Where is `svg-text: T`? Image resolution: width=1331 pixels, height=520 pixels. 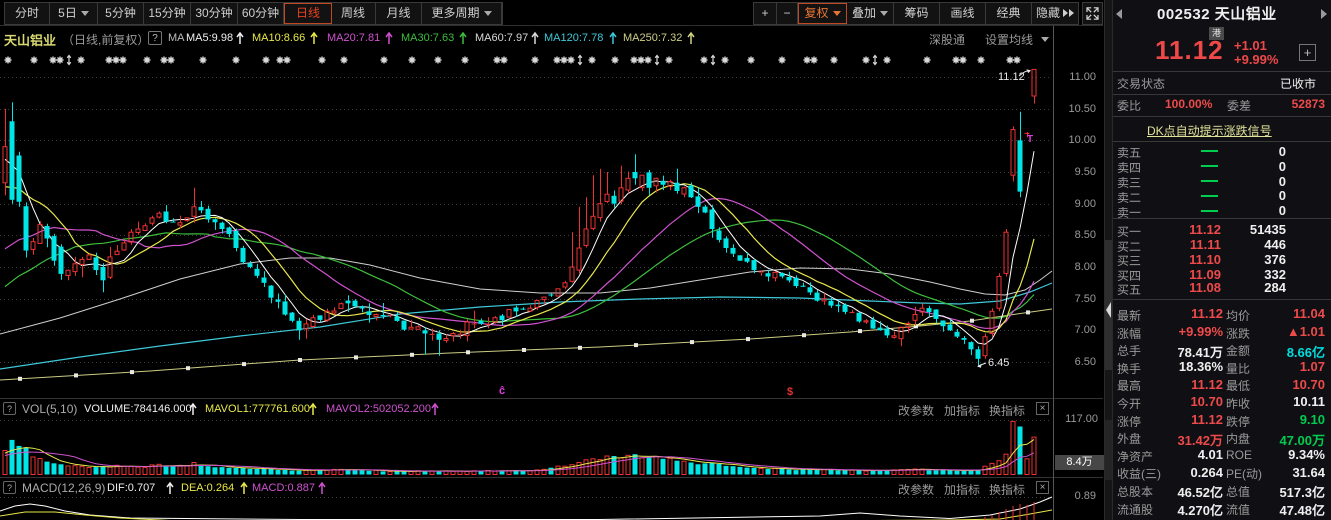 svg-text: T is located at coordinates (1030, 139).